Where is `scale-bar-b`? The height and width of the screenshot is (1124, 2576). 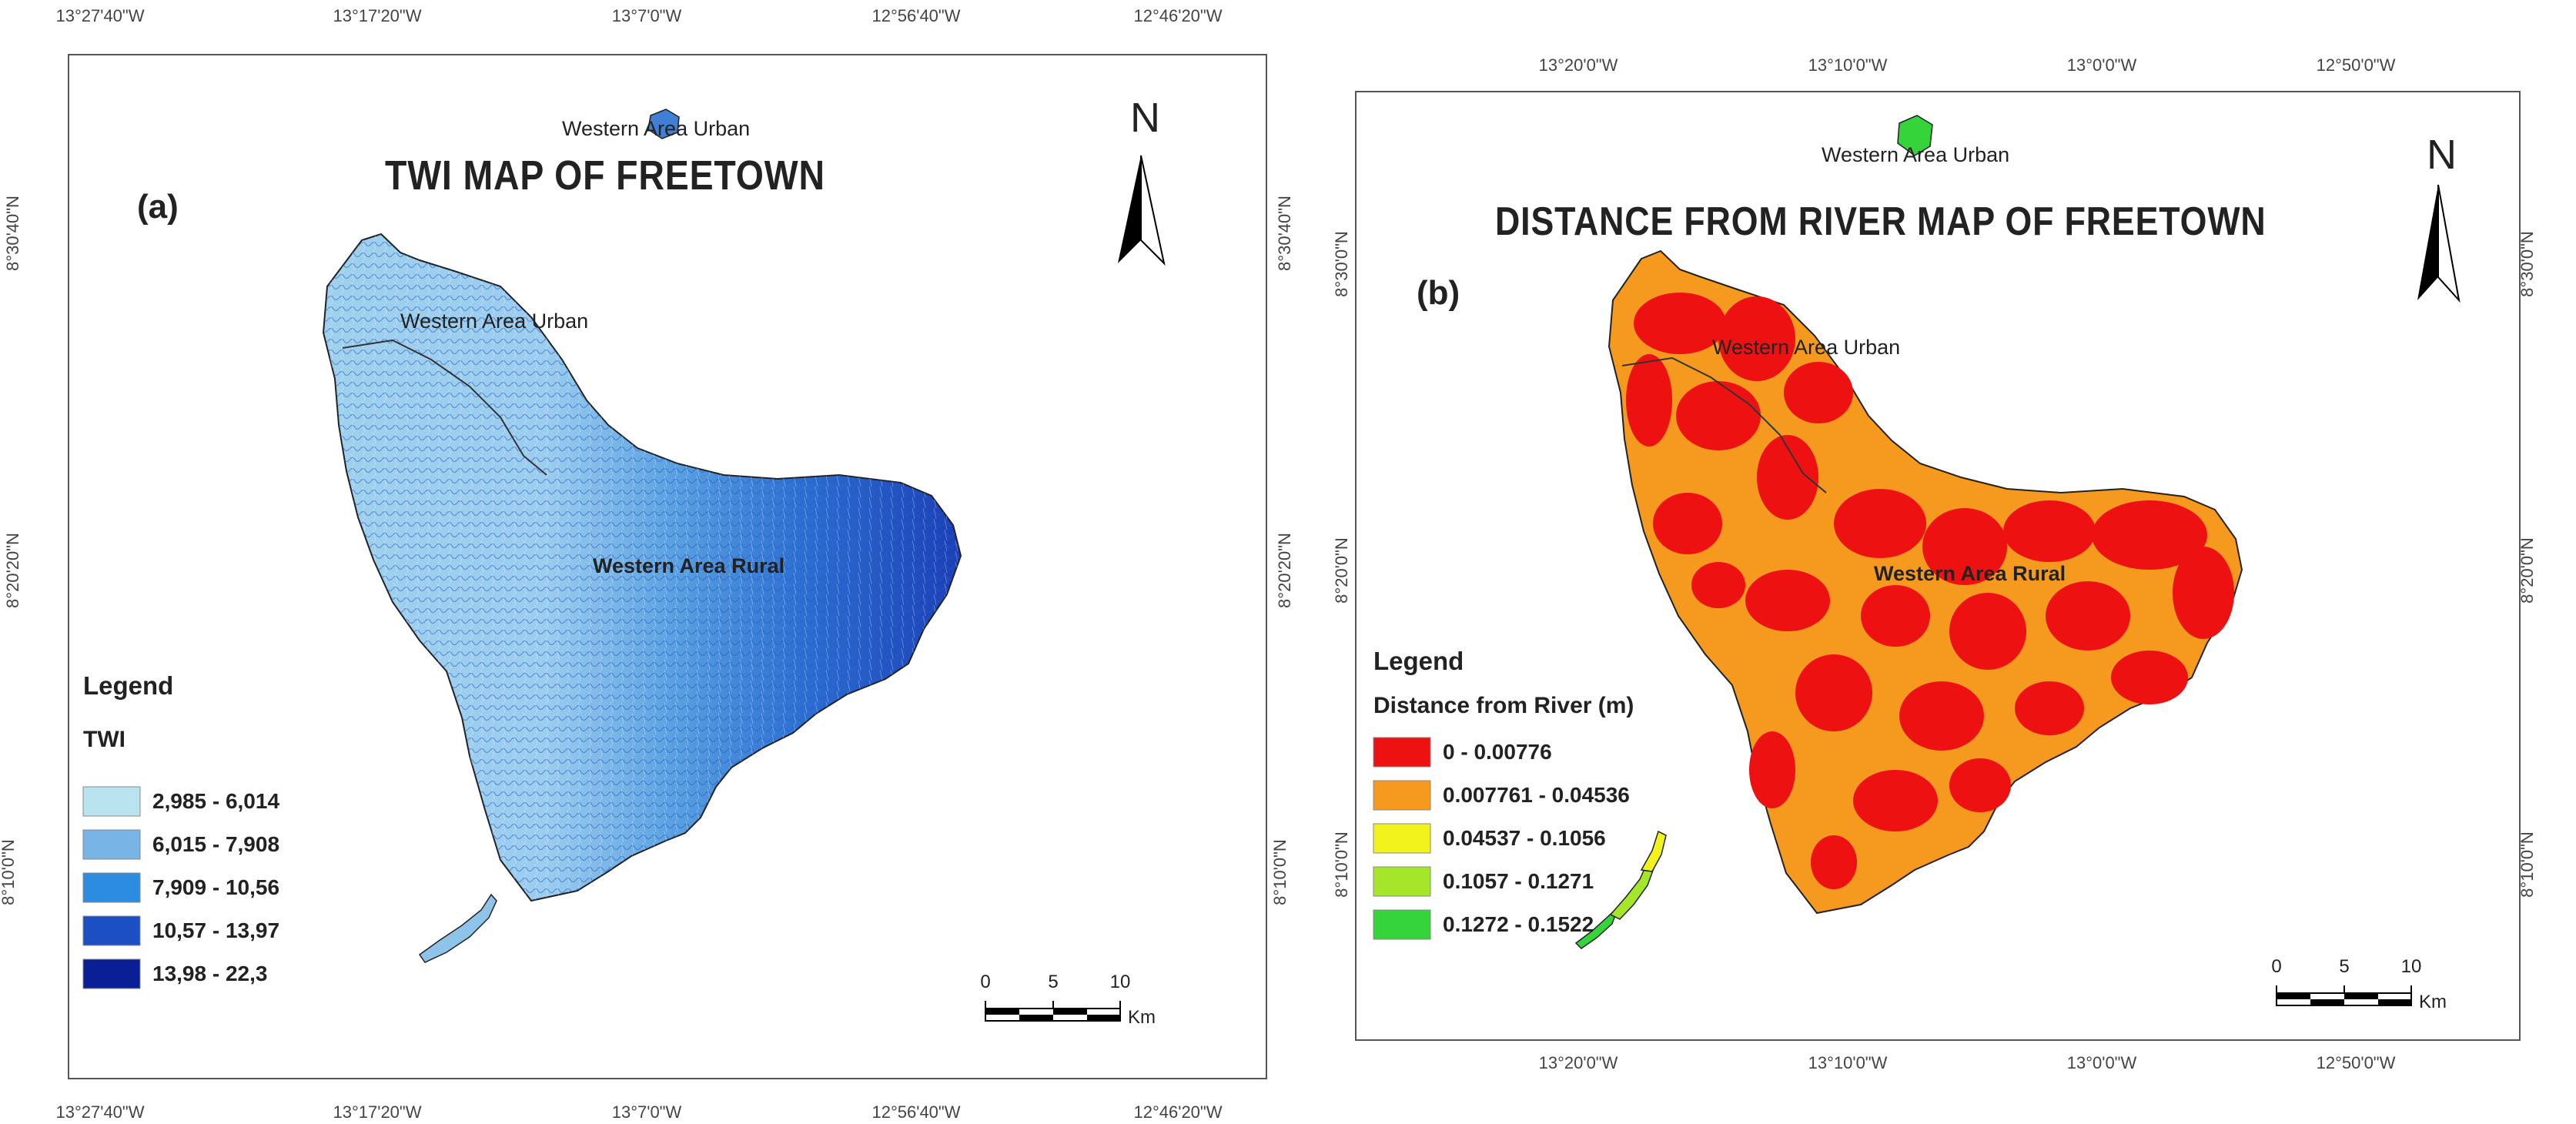 scale-bar-b is located at coordinates (2344, 995).